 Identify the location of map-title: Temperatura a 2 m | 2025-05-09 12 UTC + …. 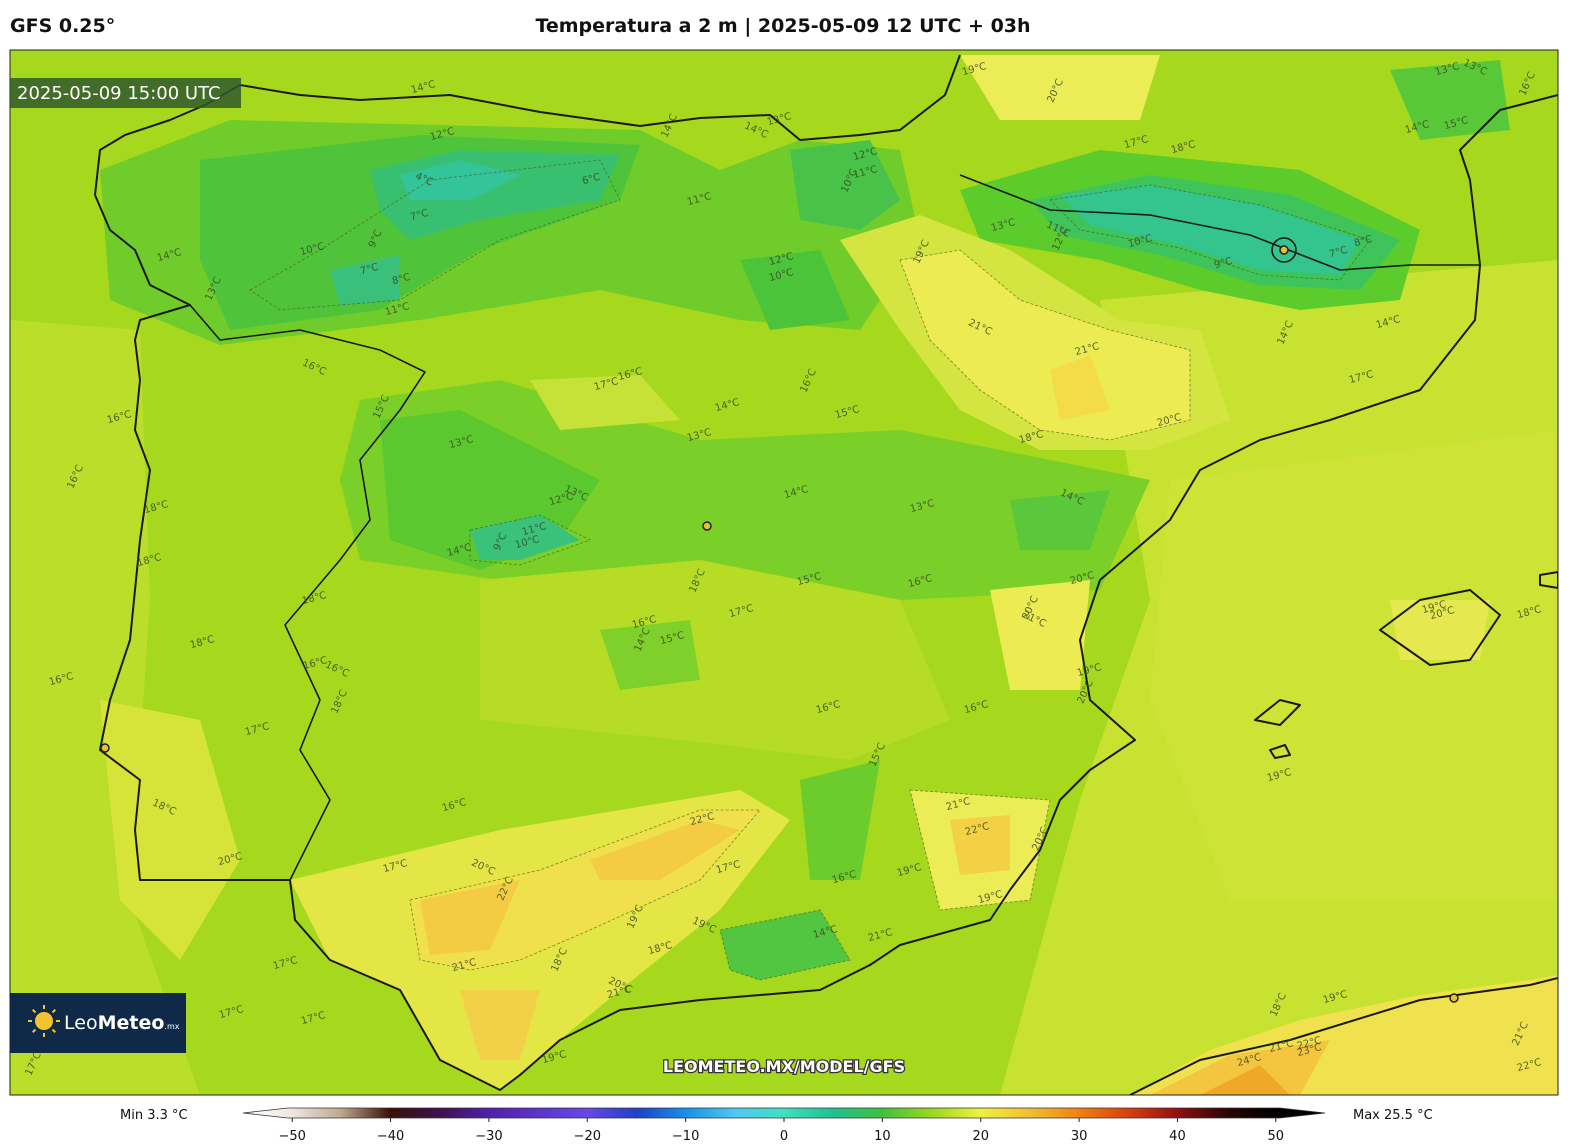
(782, 26).